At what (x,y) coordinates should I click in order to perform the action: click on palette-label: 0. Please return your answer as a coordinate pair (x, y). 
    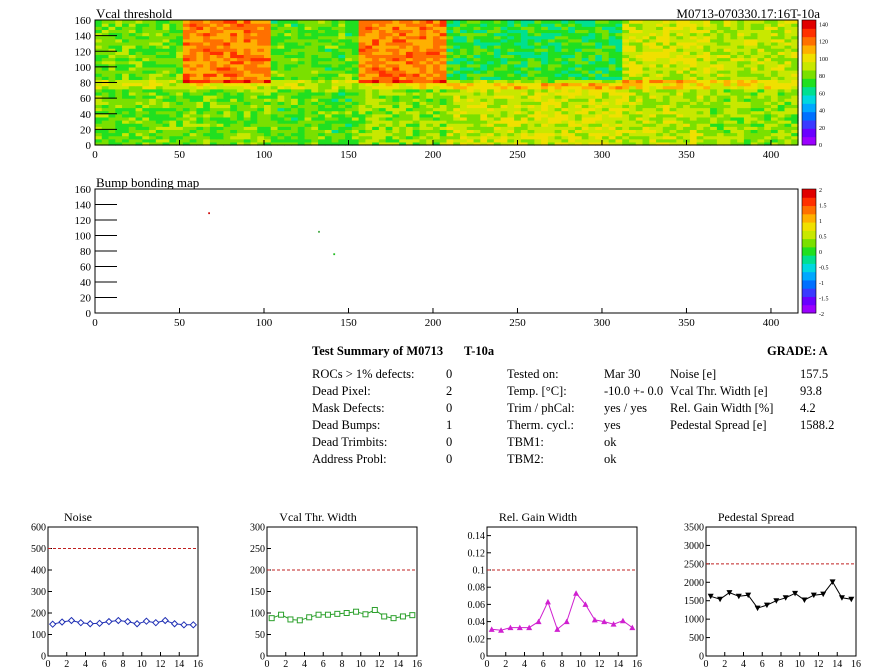
    Looking at the image, I should click on (820, 253).